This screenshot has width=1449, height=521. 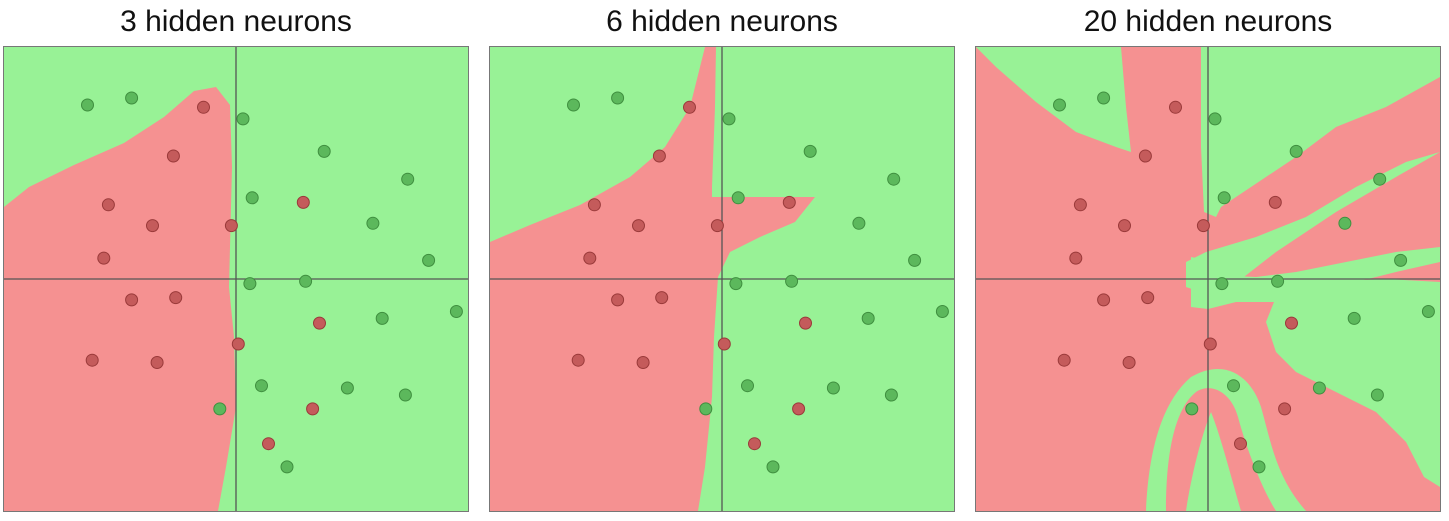 What do you see at coordinates (236, 21) in the screenshot?
I see `panel-title: 3 hidden neurons` at bounding box center [236, 21].